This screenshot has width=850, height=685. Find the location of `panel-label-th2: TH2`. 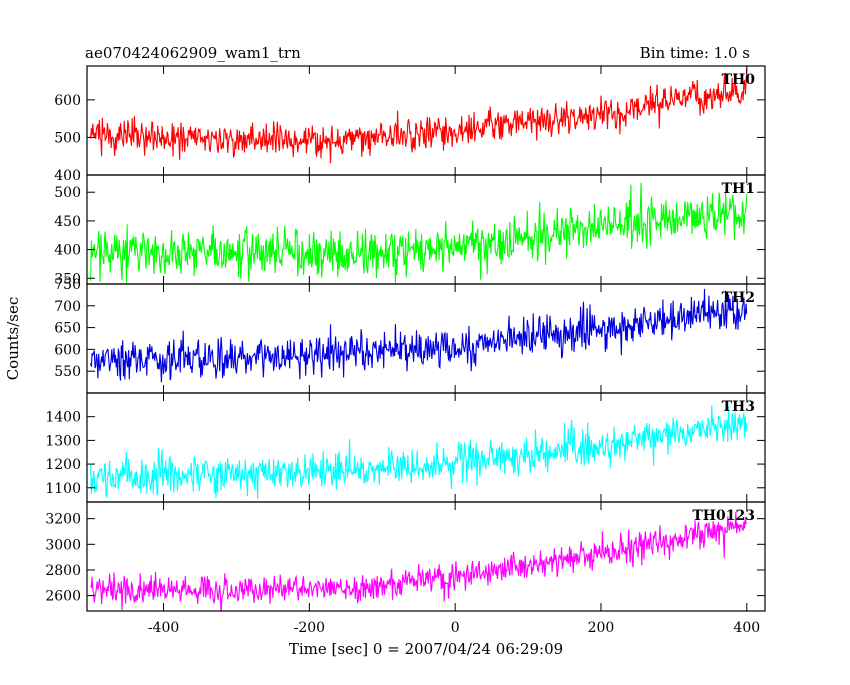

panel-label-th2: TH2 is located at coordinates (738, 298).